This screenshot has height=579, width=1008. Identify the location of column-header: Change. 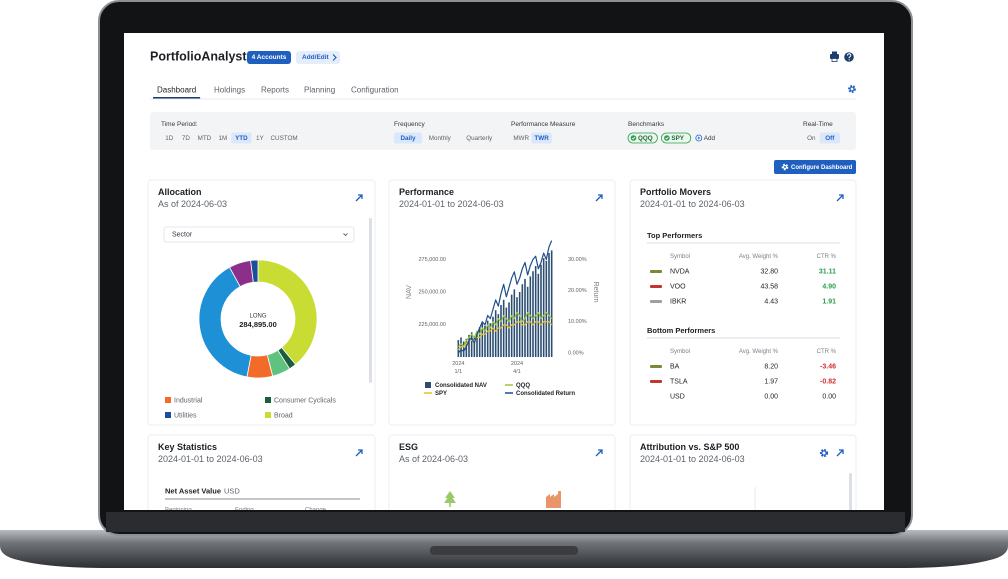
(316, 511).